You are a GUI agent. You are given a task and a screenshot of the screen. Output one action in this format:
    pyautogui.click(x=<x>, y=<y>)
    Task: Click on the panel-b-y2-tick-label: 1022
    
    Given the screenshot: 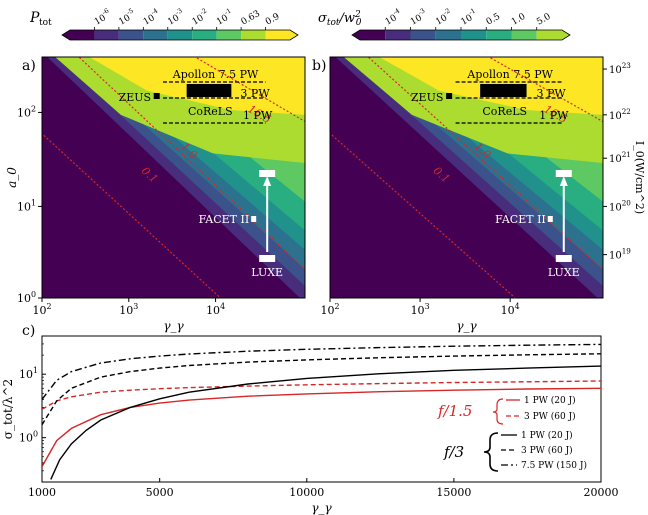 What is the action you would take?
    pyautogui.click(x=620, y=114)
    